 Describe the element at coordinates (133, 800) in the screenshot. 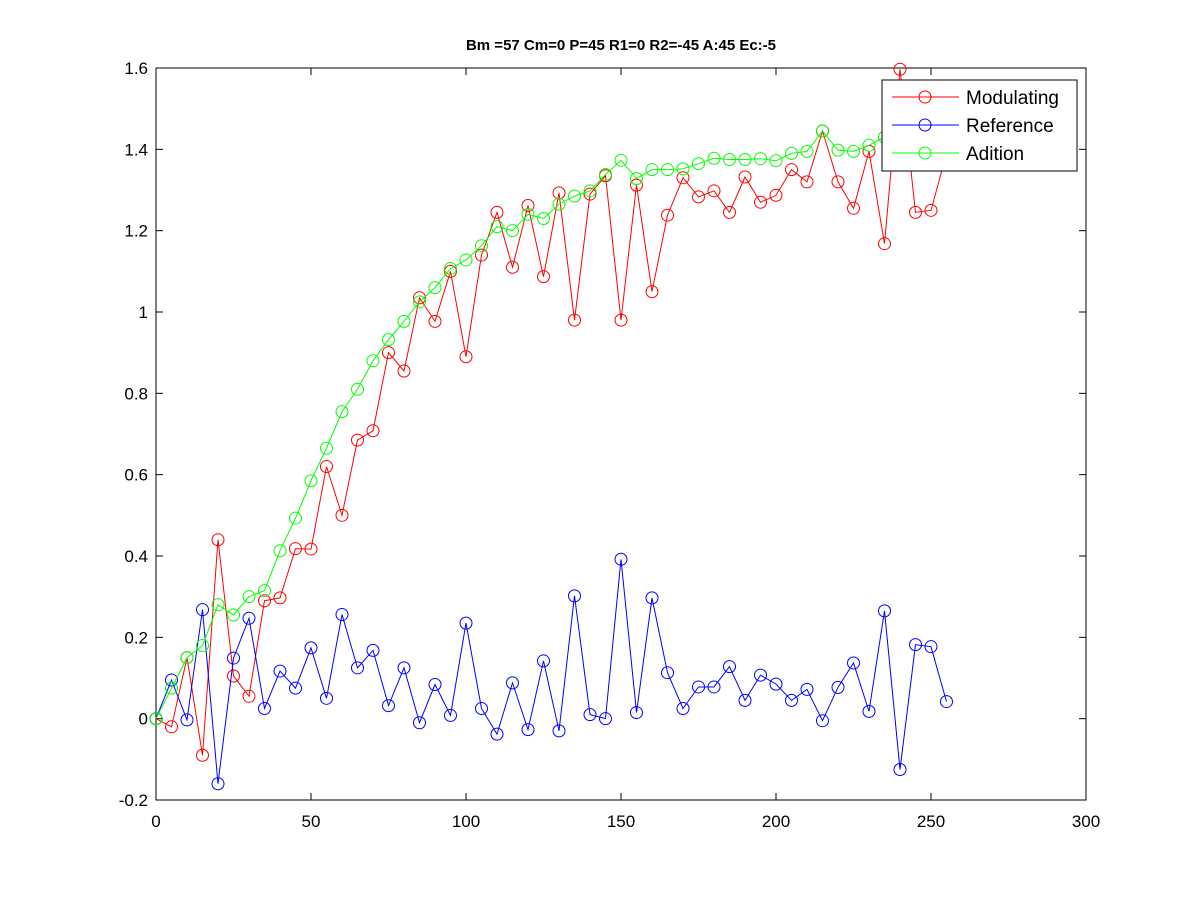

I see `y-tick-label: -0.2` at that location.